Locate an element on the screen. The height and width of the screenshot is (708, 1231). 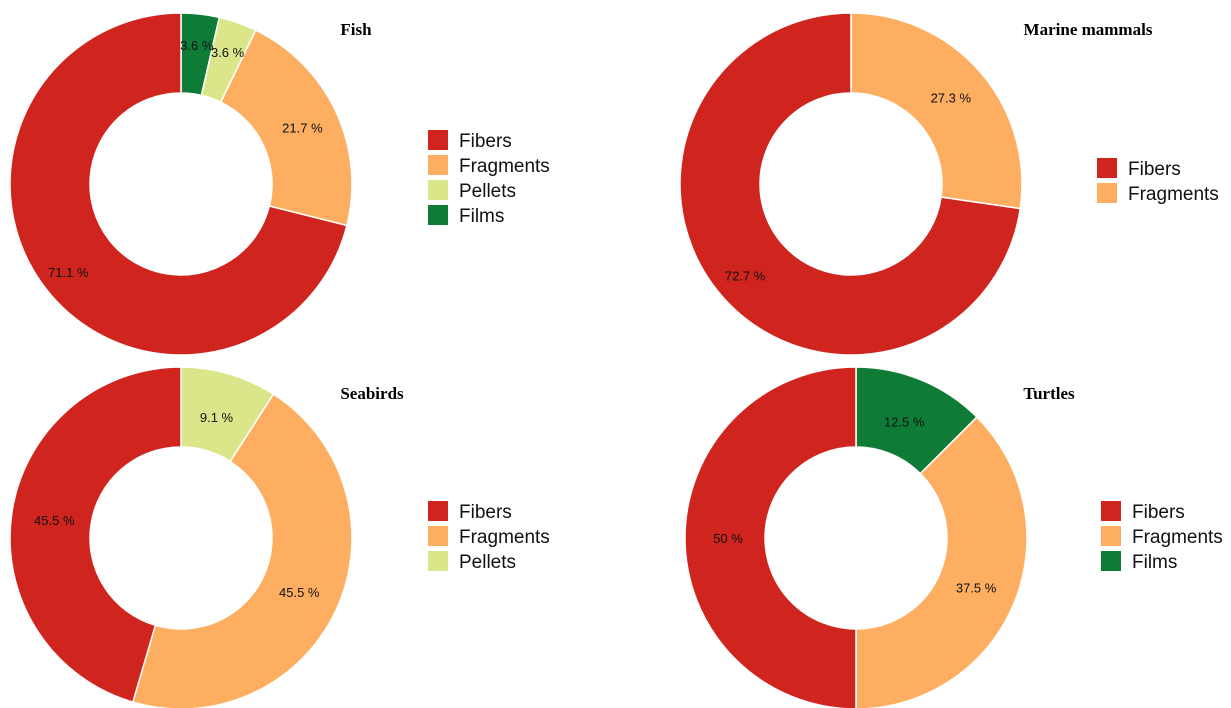
slice-label-fragments: 45.5 % is located at coordinates (299, 592).